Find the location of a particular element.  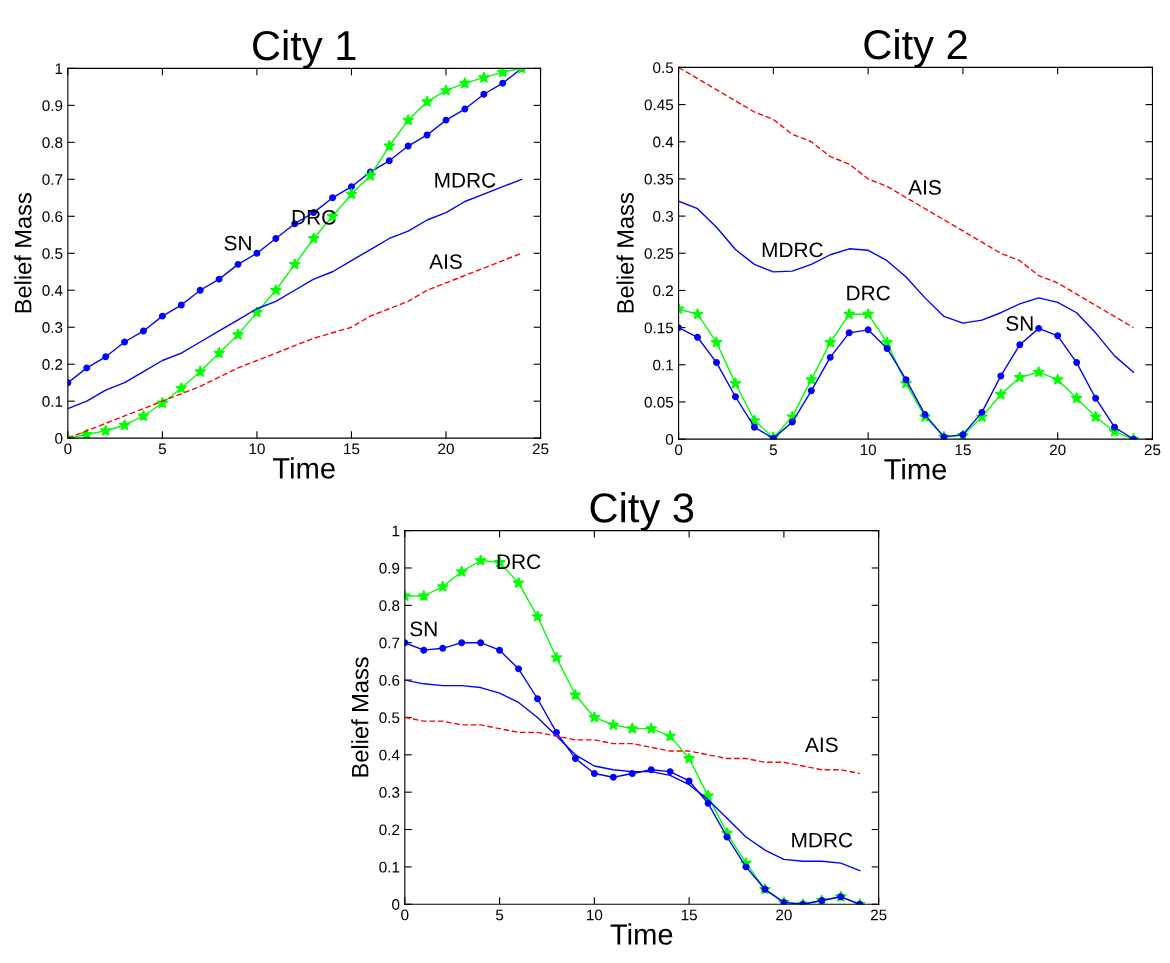

y-tick-label: 0.25 is located at coordinates (659, 253).